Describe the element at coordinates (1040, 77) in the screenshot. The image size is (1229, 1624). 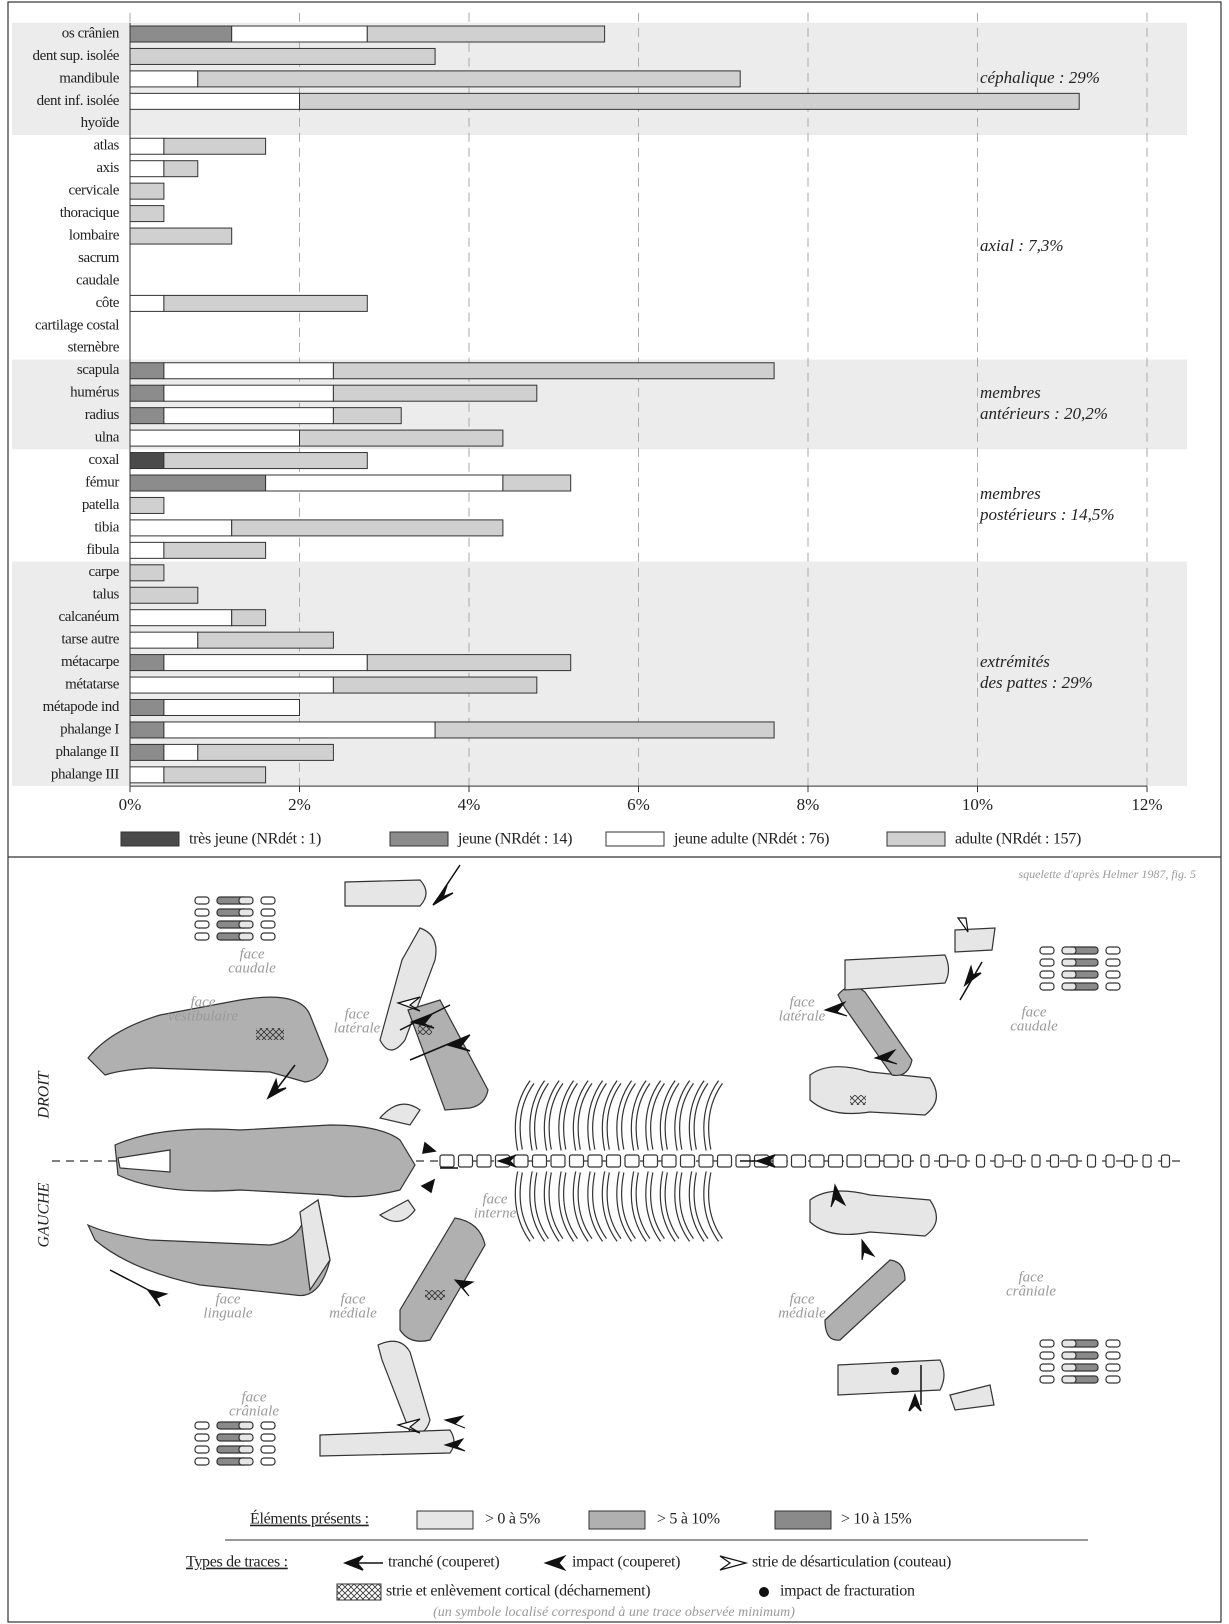
I see `group-label: céphalique : 29%` at that location.